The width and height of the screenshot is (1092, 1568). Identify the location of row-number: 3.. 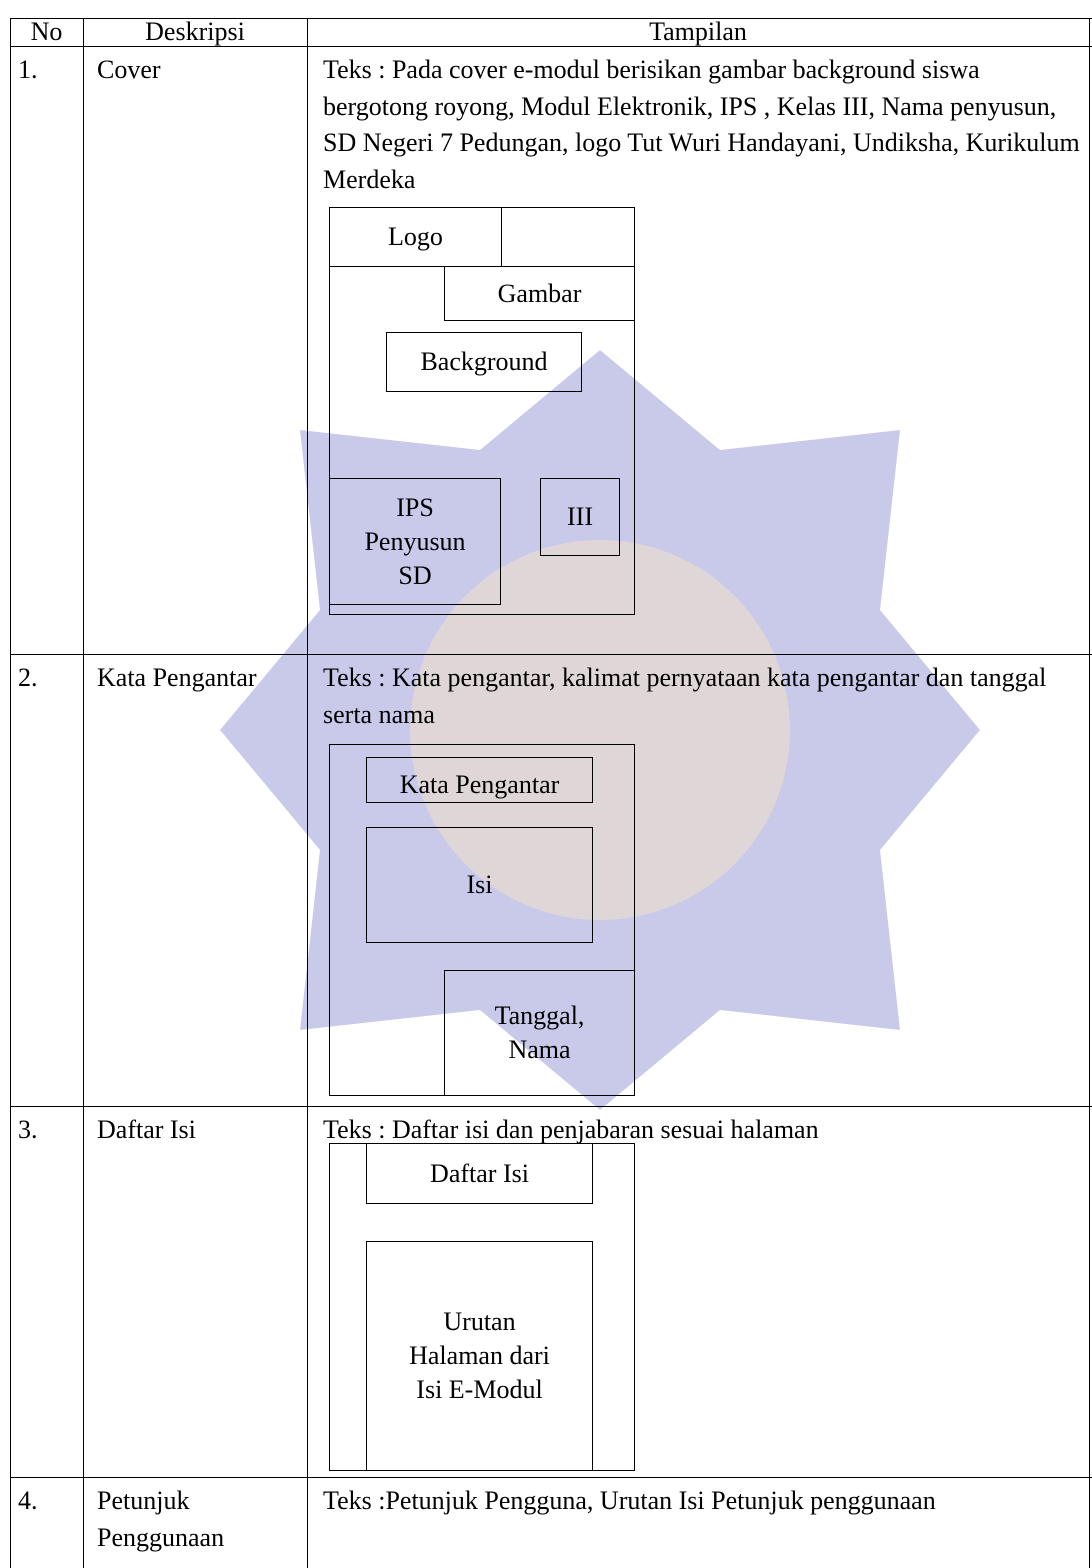
(28, 1129).